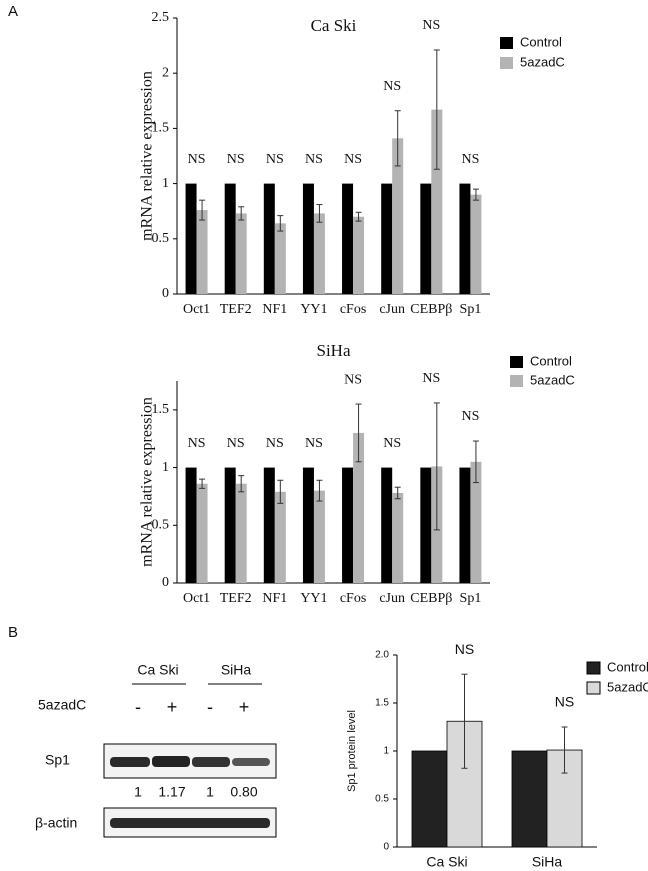 This screenshot has width=648, height=871. Describe the element at coordinates (627, 666) in the screenshot. I see `legend-label: Control` at that location.